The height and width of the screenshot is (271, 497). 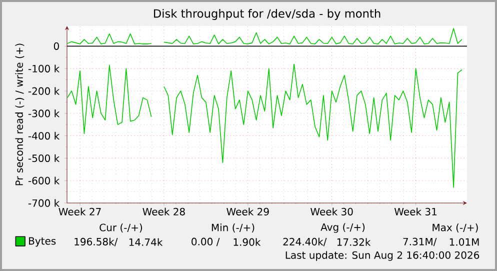 I want to click on x-tick-label: Week 31, so click(x=415, y=212).